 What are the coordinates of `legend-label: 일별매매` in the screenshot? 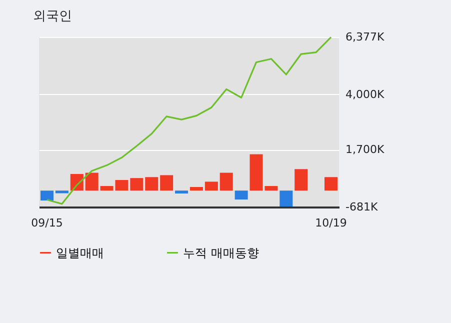 It's located at (80, 253).